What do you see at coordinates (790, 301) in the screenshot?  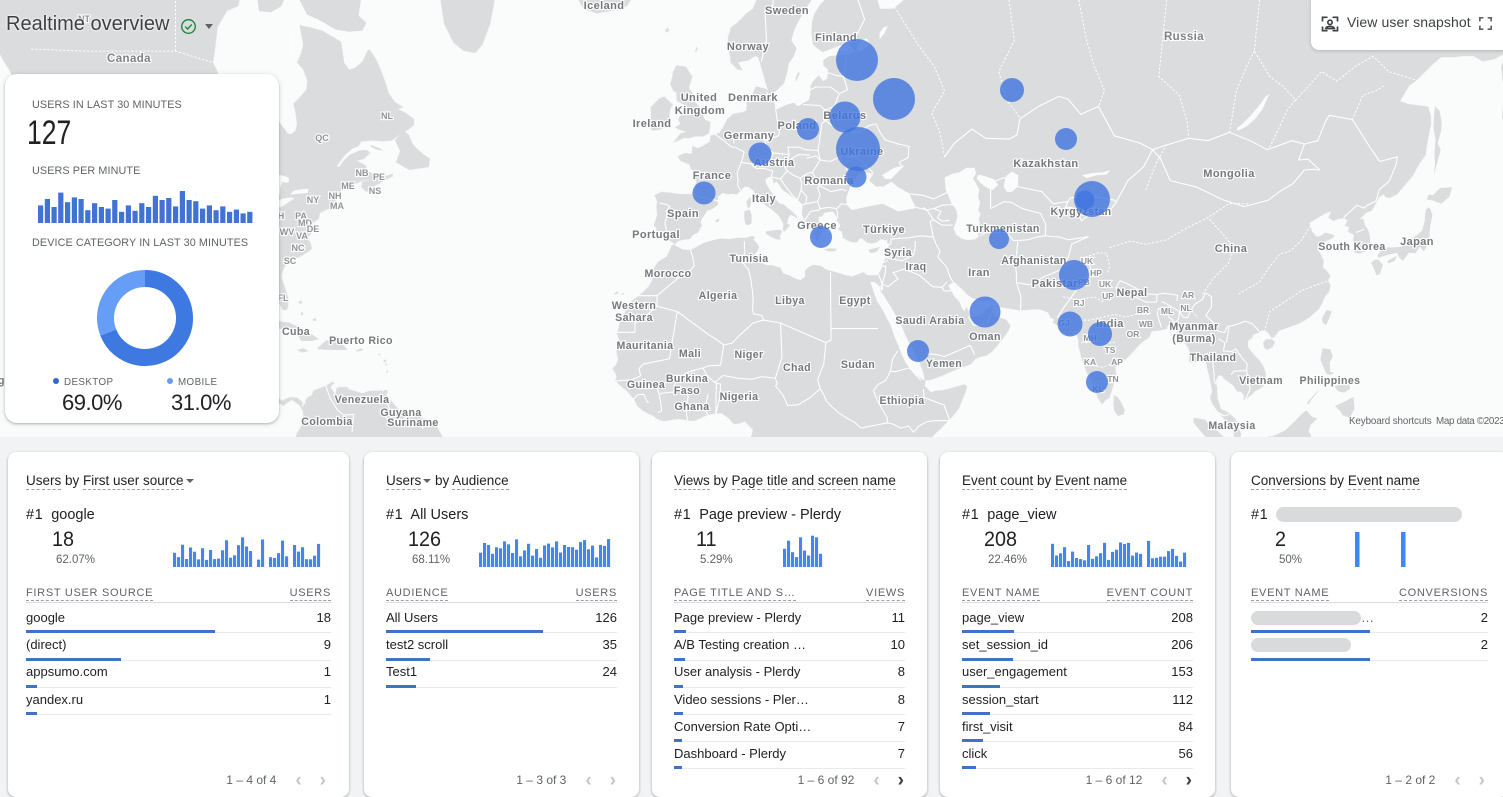 I see `svg-text: Libya` at bounding box center [790, 301].